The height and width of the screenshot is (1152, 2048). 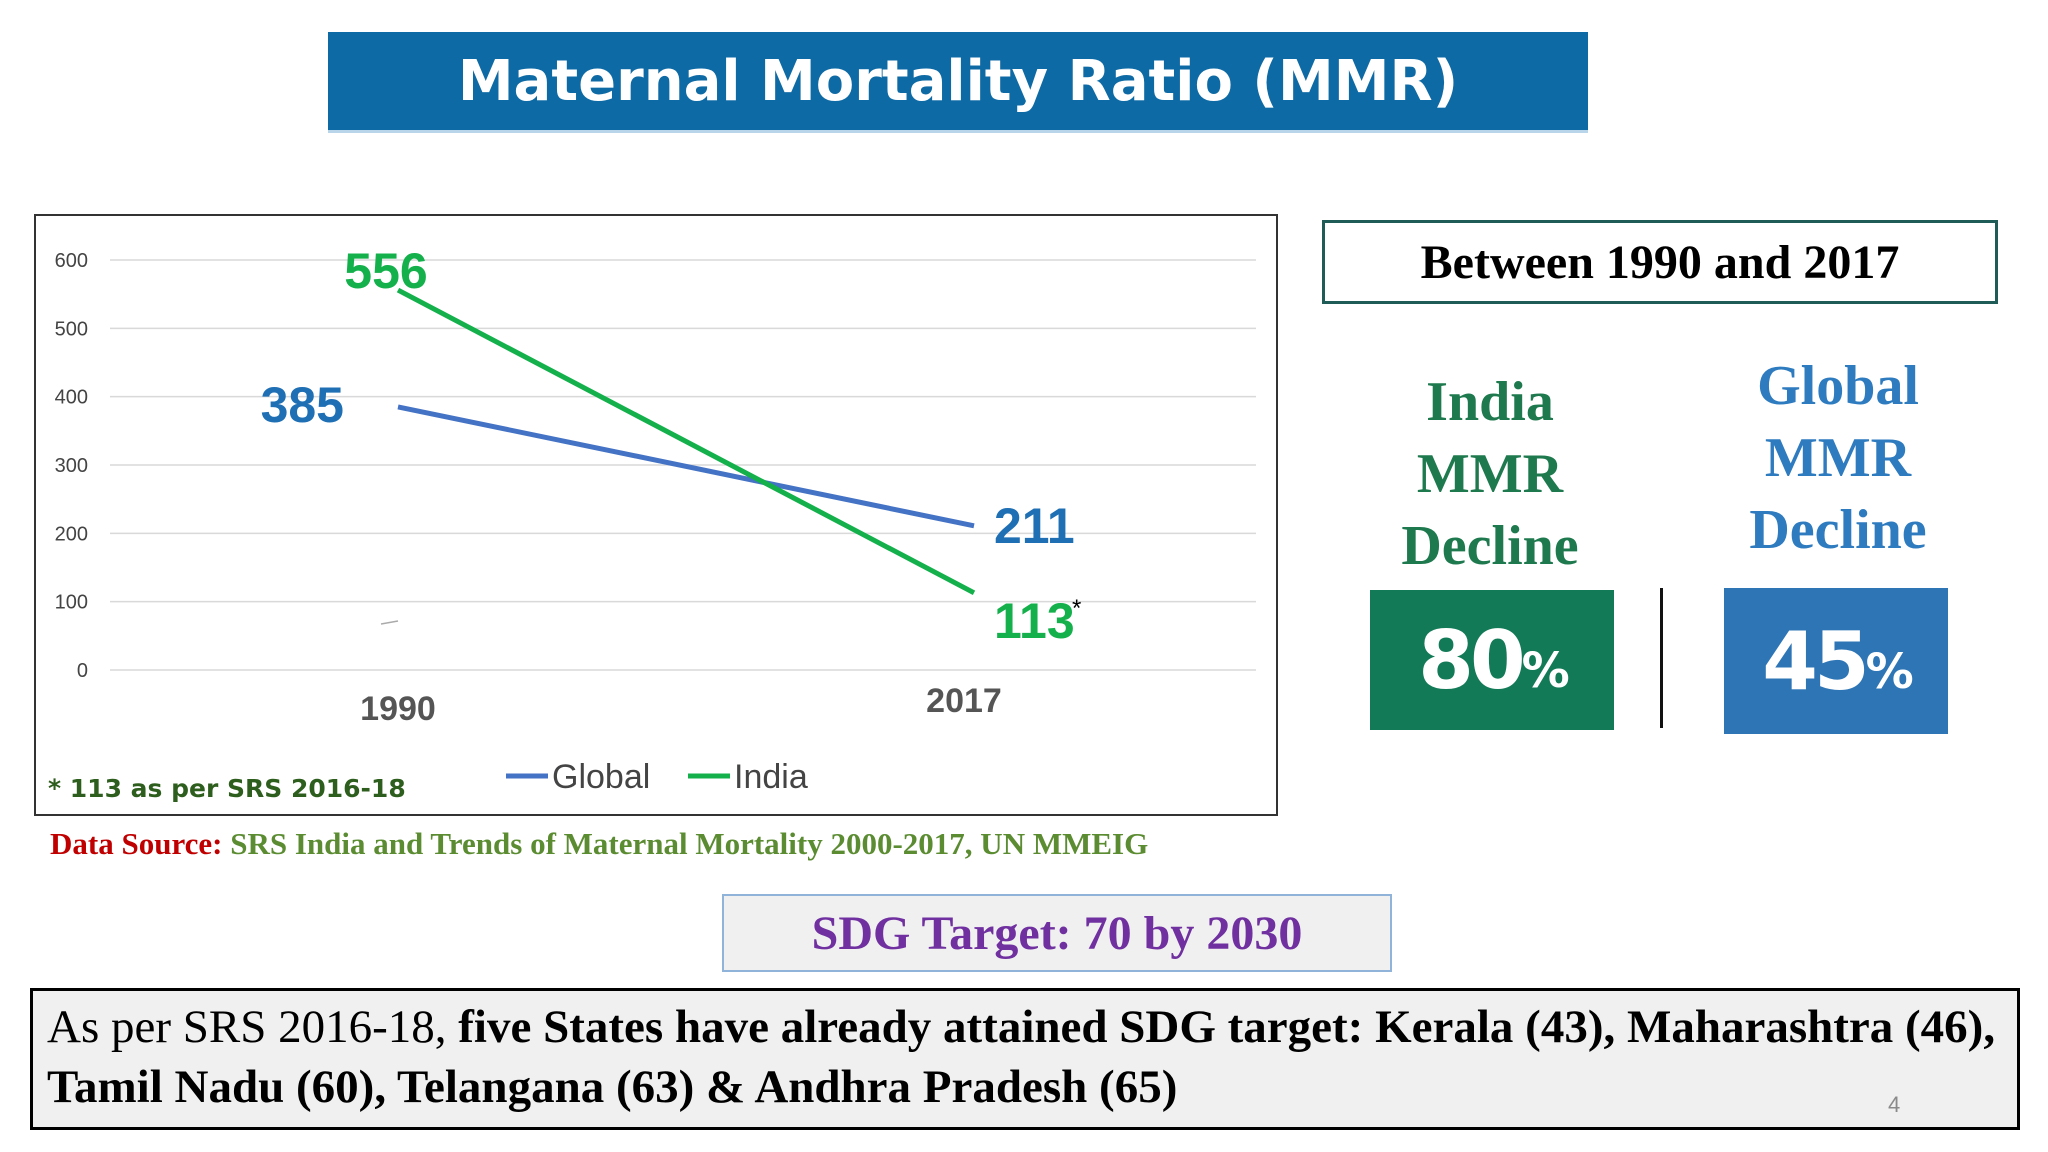 What do you see at coordinates (1057, 933) in the screenshot?
I see `sdg-target: SDG Target: 70 by 2030` at bounding box center [1057, 933].